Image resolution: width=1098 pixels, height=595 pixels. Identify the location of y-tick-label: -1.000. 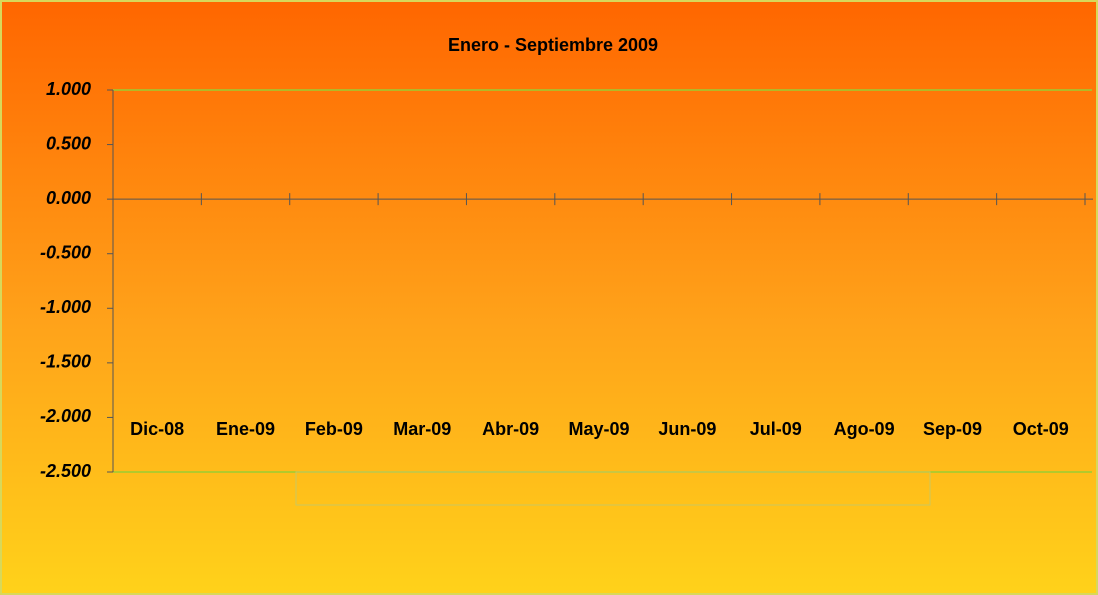
(65, 307).